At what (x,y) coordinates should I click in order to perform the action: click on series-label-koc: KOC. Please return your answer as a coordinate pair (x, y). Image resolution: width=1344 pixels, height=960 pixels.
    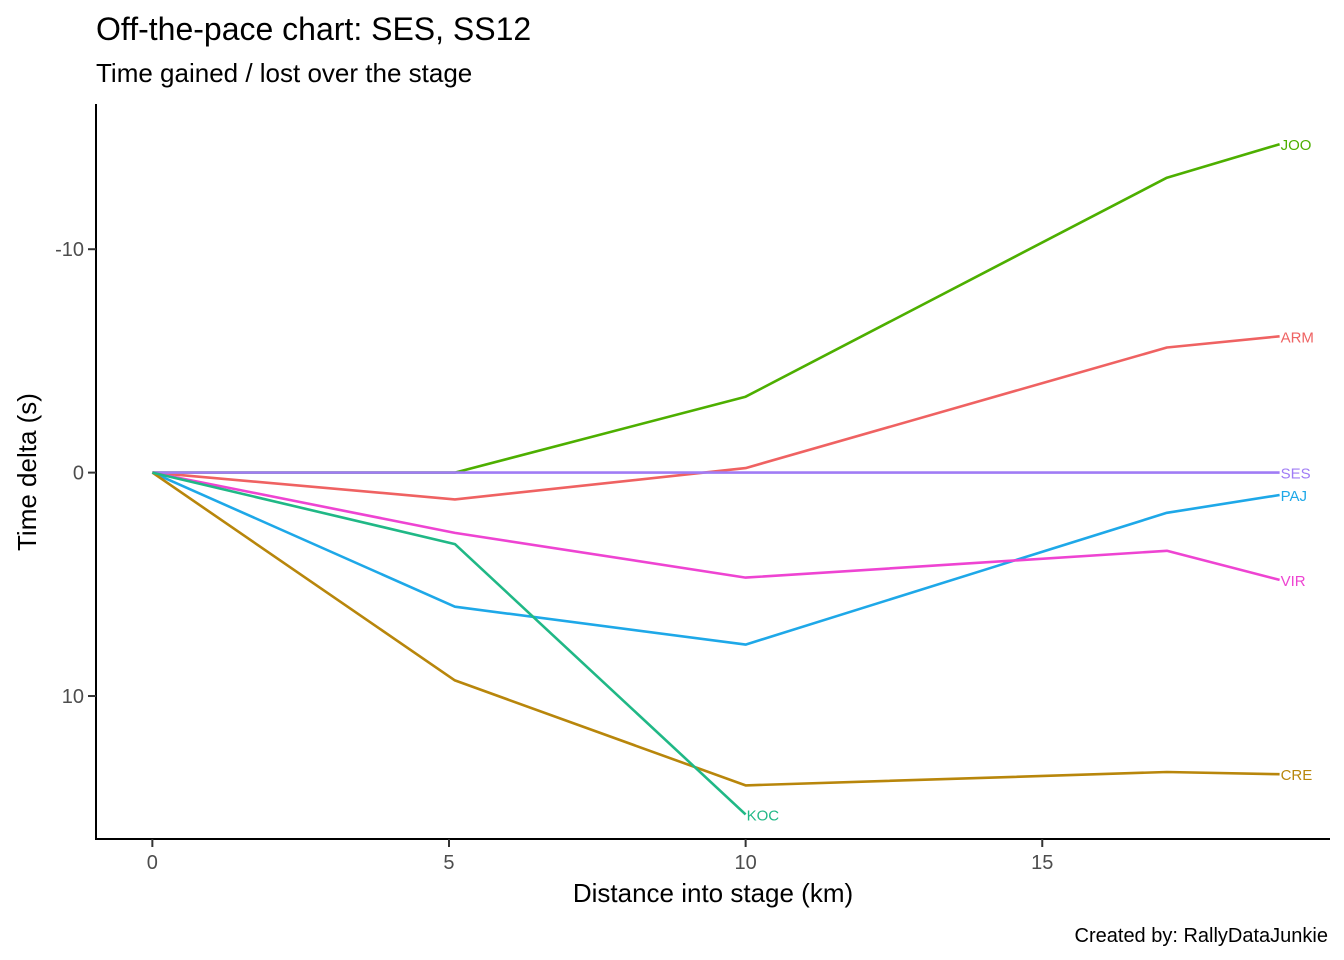
    Looking at the image, I should click on (763, 815).